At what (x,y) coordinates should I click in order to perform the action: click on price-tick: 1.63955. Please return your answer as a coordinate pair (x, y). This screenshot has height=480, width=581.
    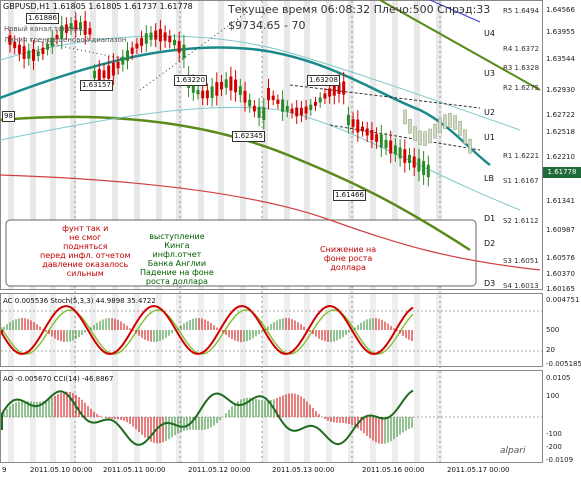
    Looking at the image, I should click on (560, 32).